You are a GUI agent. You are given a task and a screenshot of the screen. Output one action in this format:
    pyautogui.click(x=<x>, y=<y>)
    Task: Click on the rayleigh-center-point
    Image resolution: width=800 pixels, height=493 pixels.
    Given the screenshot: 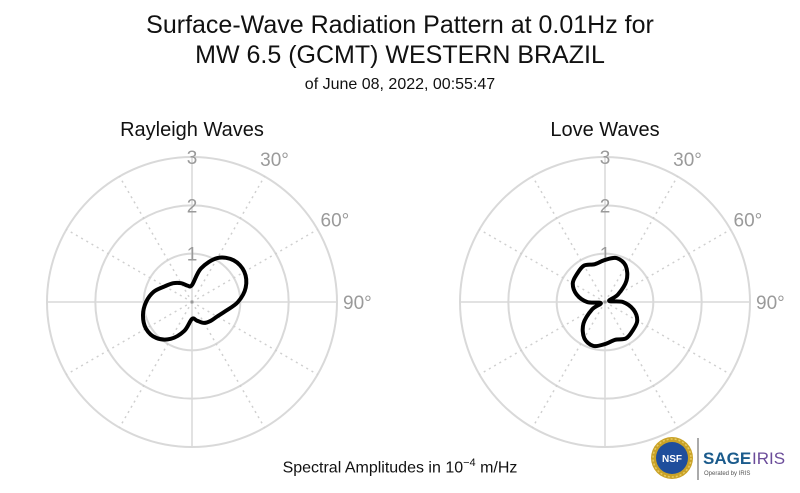 What is the action you would take?
    pyautogui.click(x=192, y=302)
    